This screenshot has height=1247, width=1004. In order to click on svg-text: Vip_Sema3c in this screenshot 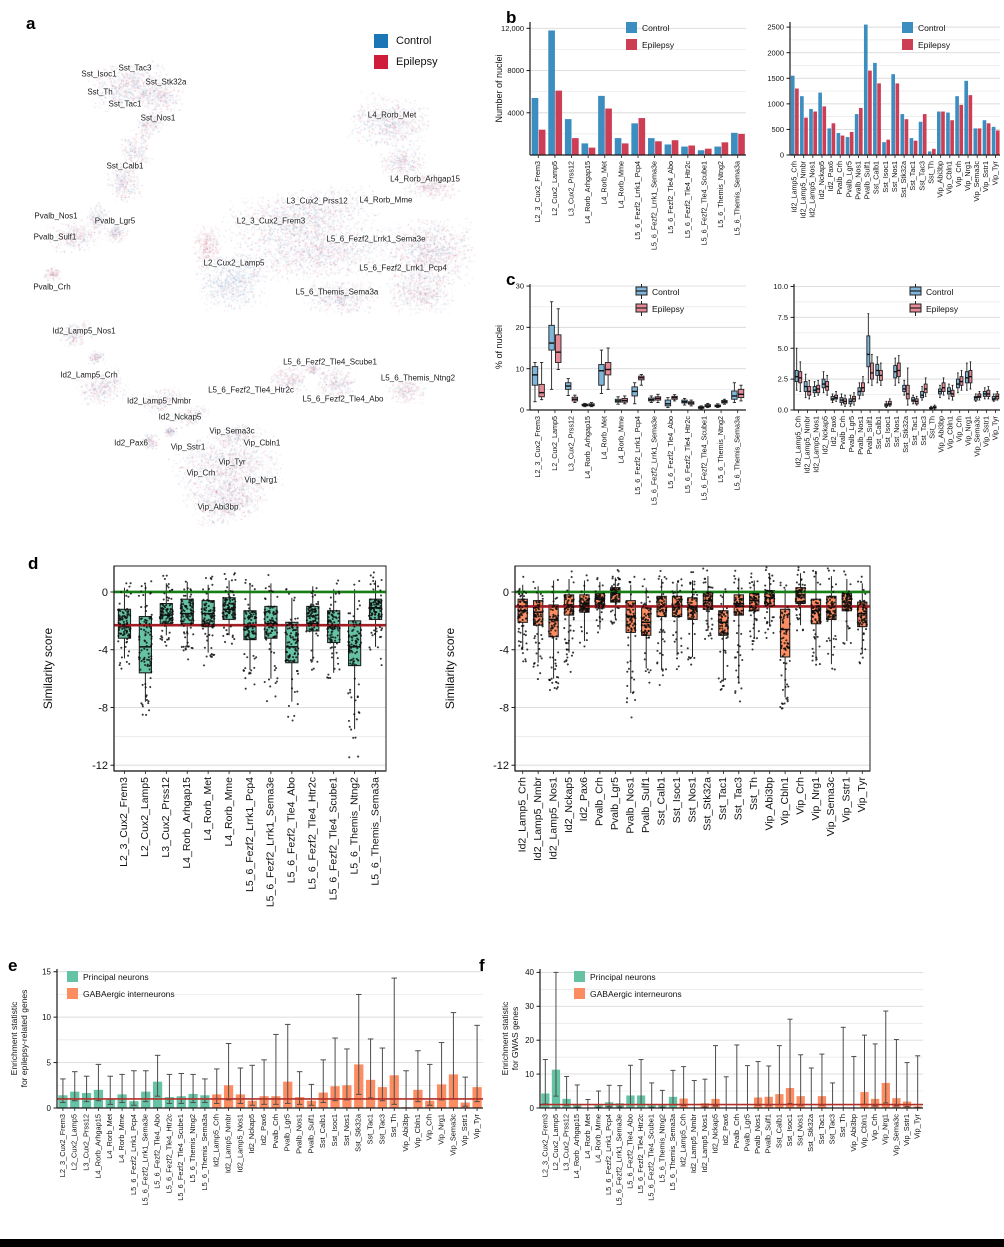, I will do `click(831, 806)`.